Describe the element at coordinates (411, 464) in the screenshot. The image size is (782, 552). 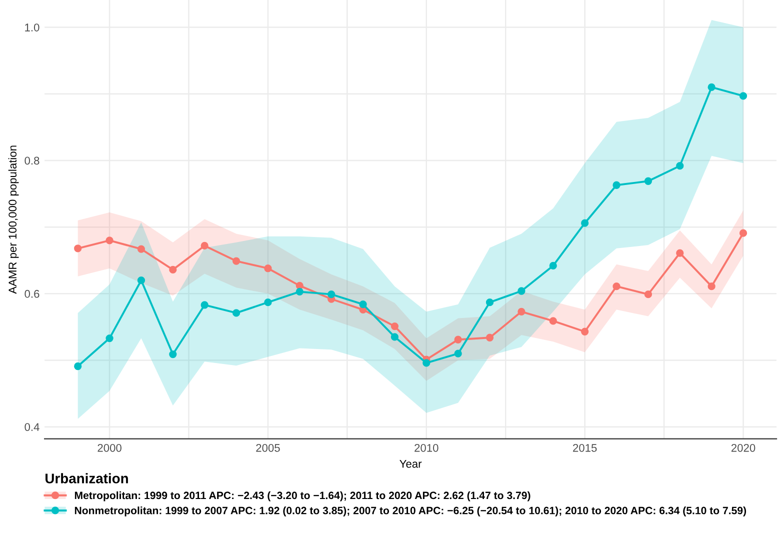
I see `x-axis-title: Year` at that location.